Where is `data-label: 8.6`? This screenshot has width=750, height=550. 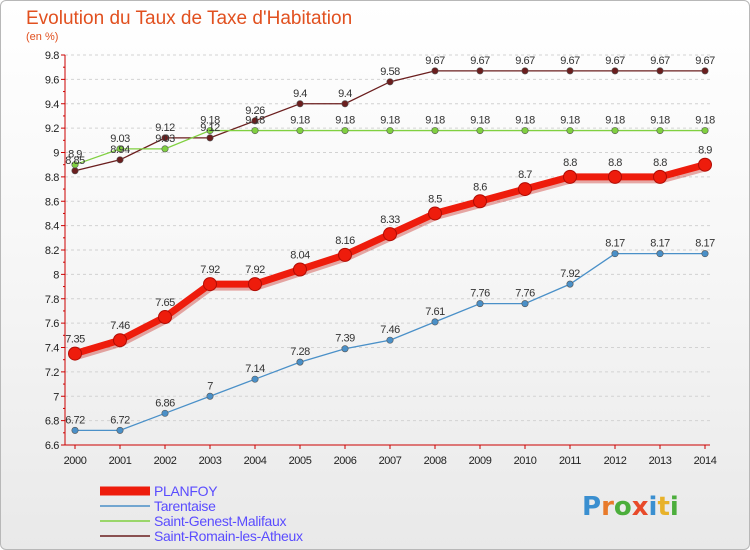
data-label: 8.6 is located at coordinates (480, 187).